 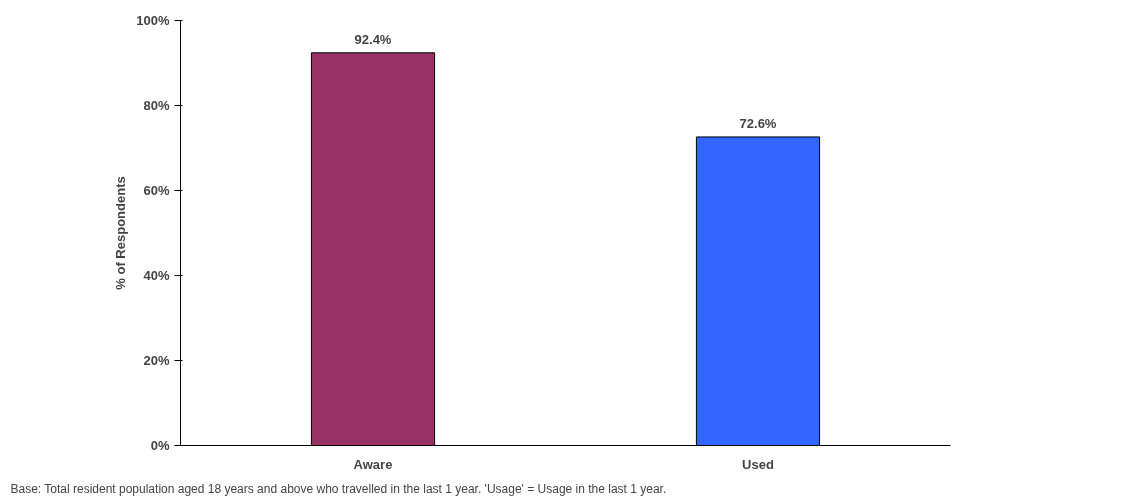 I want to click on y-axis-title: % of Respondents, so click(x=121, y=233).